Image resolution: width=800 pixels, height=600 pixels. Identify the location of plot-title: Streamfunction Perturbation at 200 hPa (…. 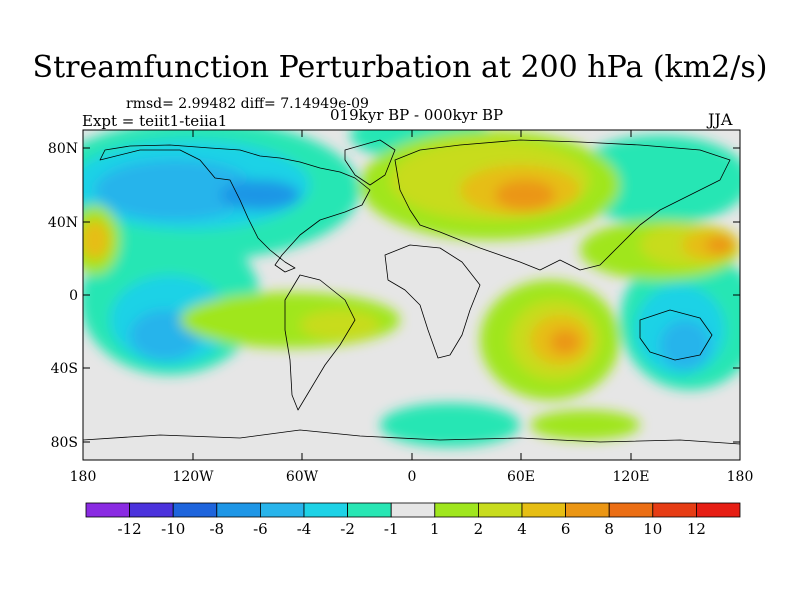
(400, 67).